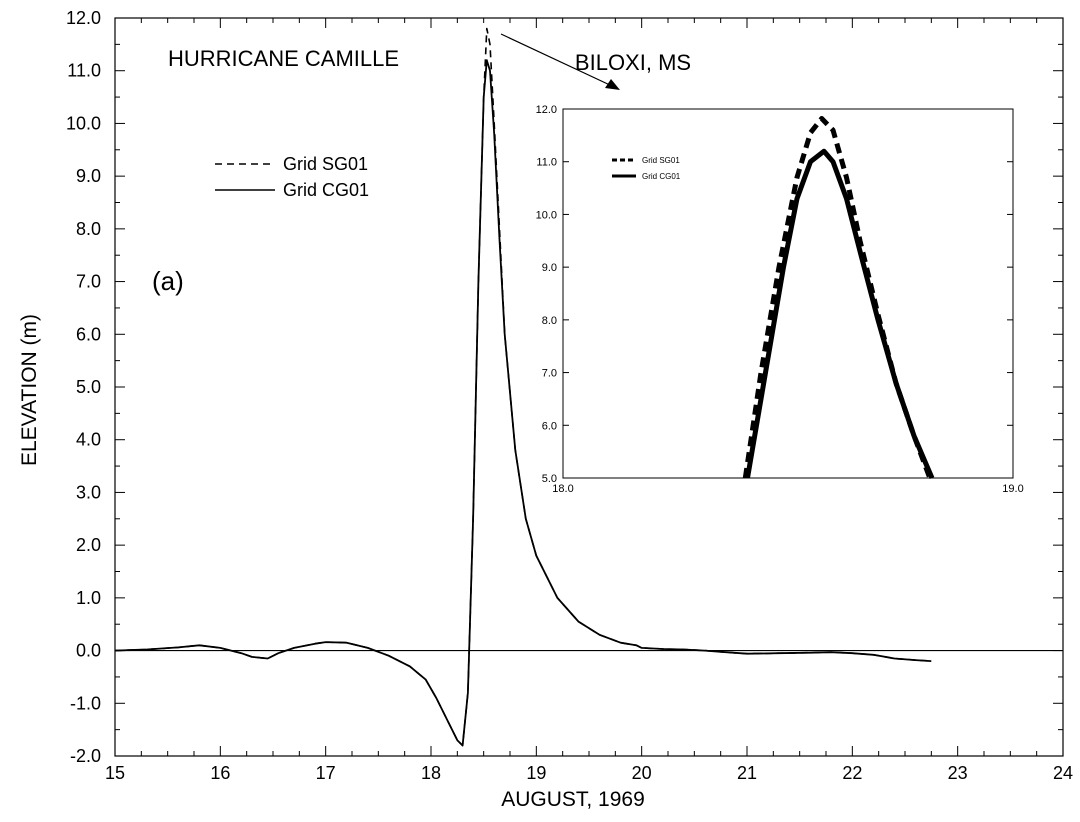 The width and height of the screenshot is (1080, 822). I want to click on main-y-tick-label: 5.0, so click(88, 387).